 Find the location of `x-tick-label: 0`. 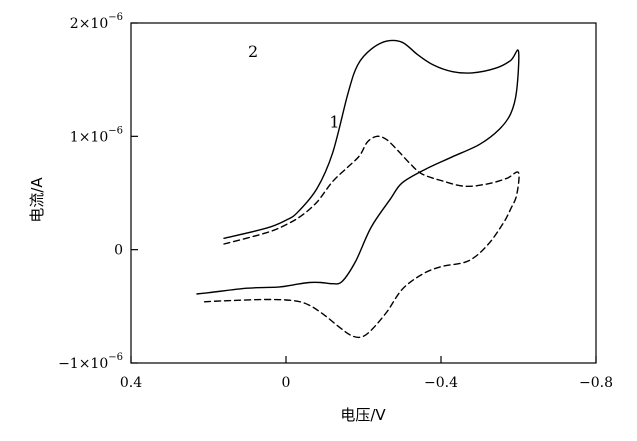

x-tick-label: 0 is located at coordinates (286, 383).